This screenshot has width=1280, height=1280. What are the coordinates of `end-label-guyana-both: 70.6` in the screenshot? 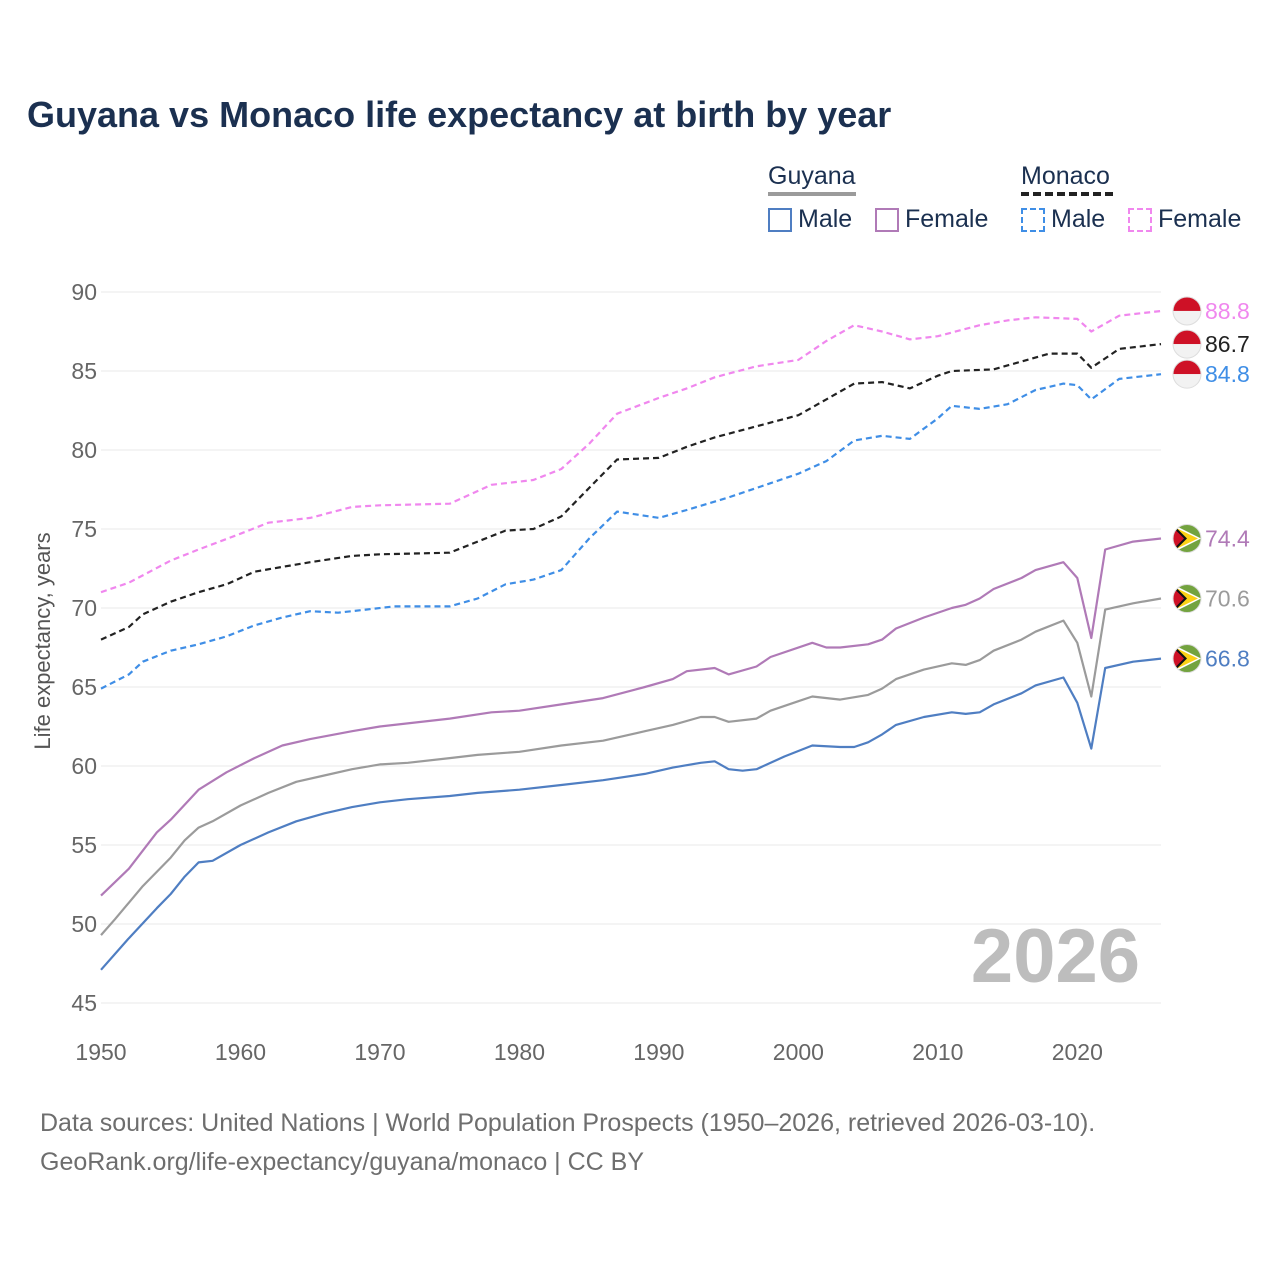 It's located at (1227, 599).